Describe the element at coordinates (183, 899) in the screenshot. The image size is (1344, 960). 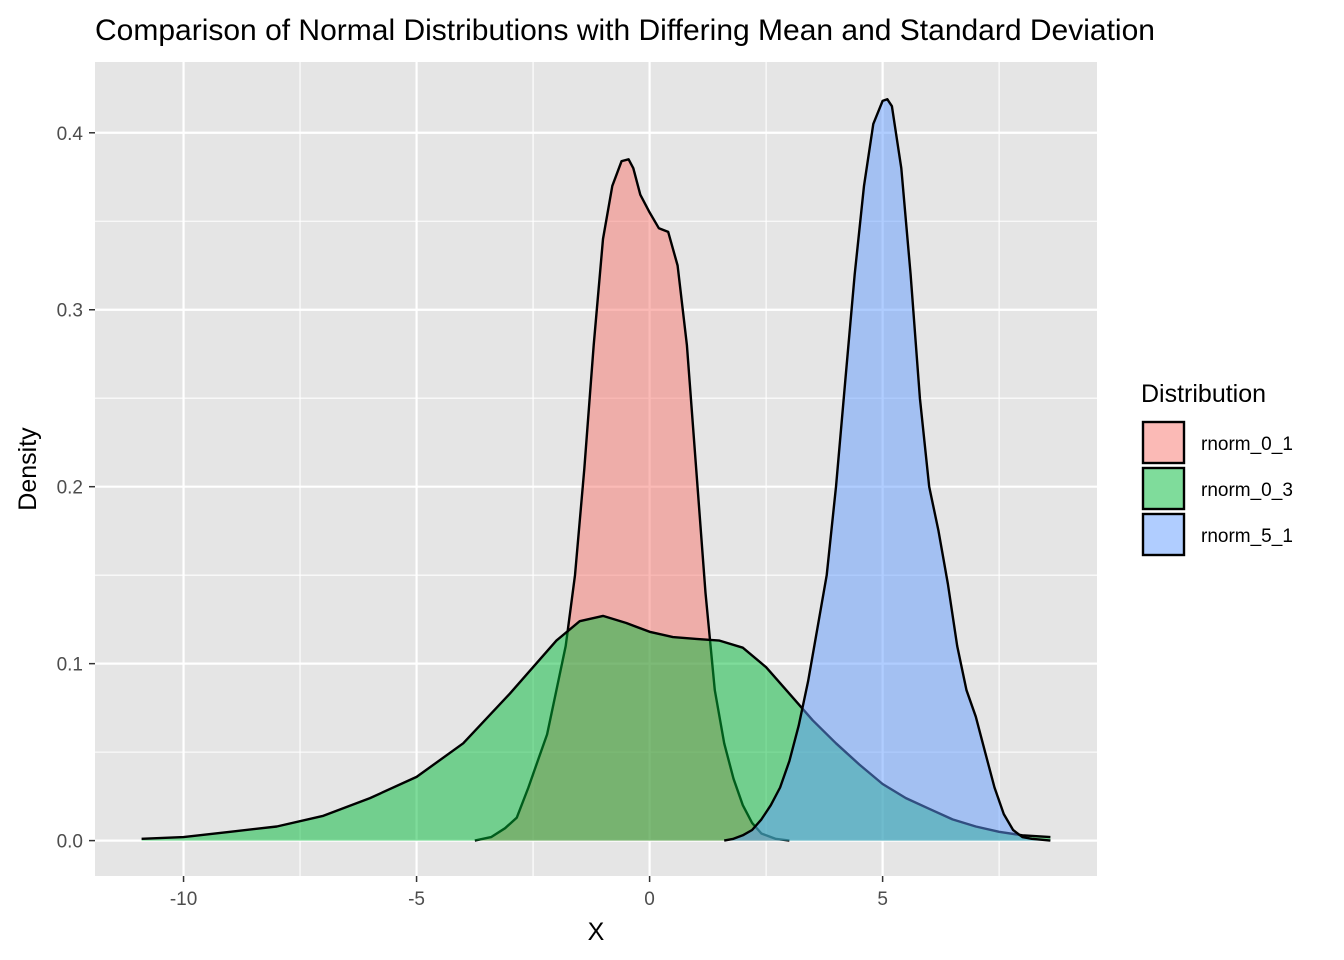
I see `x-tick-label: -10` at that location.